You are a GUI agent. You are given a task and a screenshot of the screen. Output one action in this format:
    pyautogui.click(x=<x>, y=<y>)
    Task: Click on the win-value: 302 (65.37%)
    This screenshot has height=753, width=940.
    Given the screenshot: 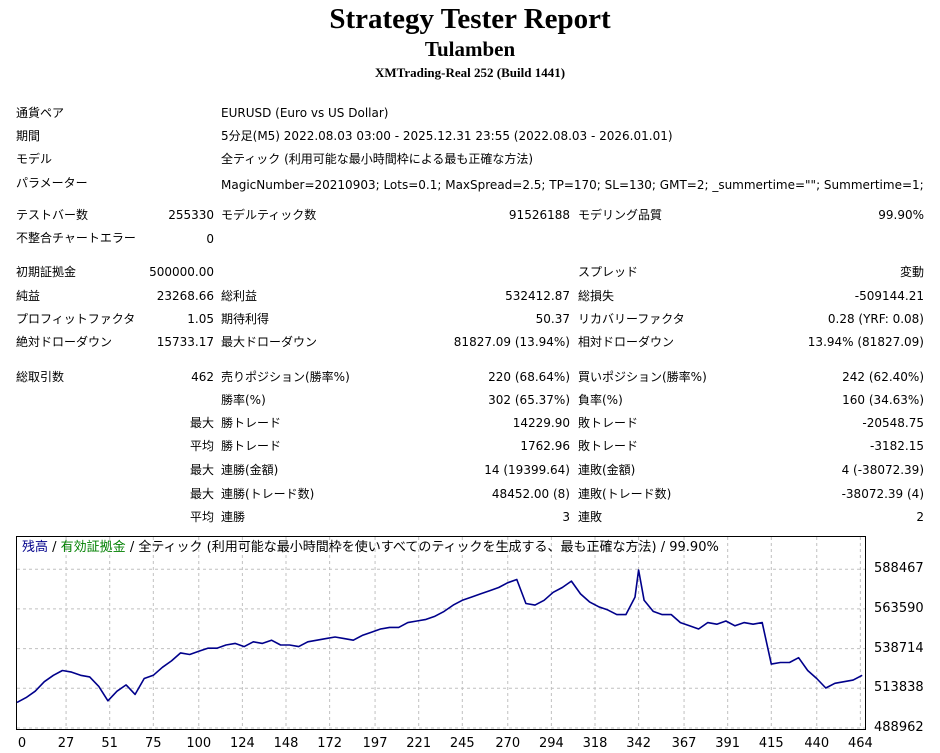 What is the action you would take?
    pyautogui.click(x=529, y=400)
    